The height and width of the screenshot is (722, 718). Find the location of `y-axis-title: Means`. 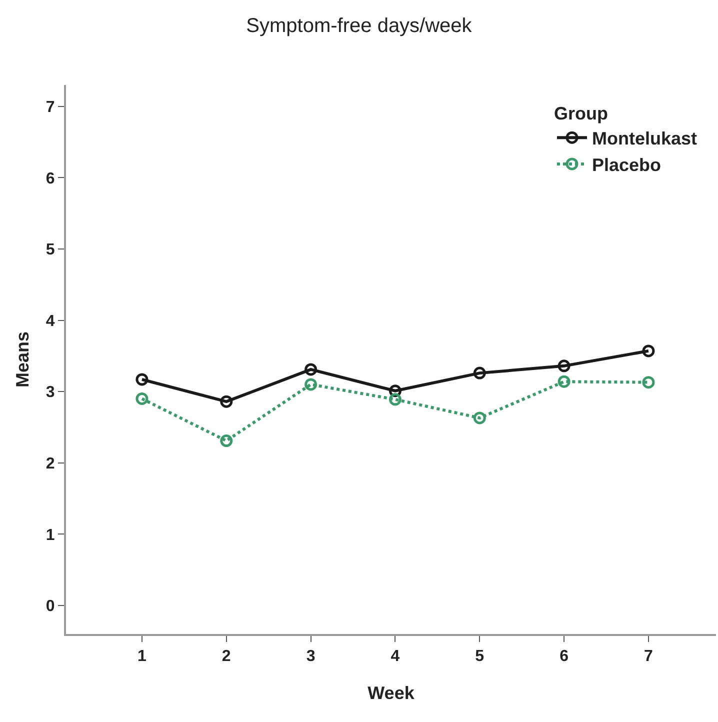

y-axis-title: Means is located at coordinates (22, 359).